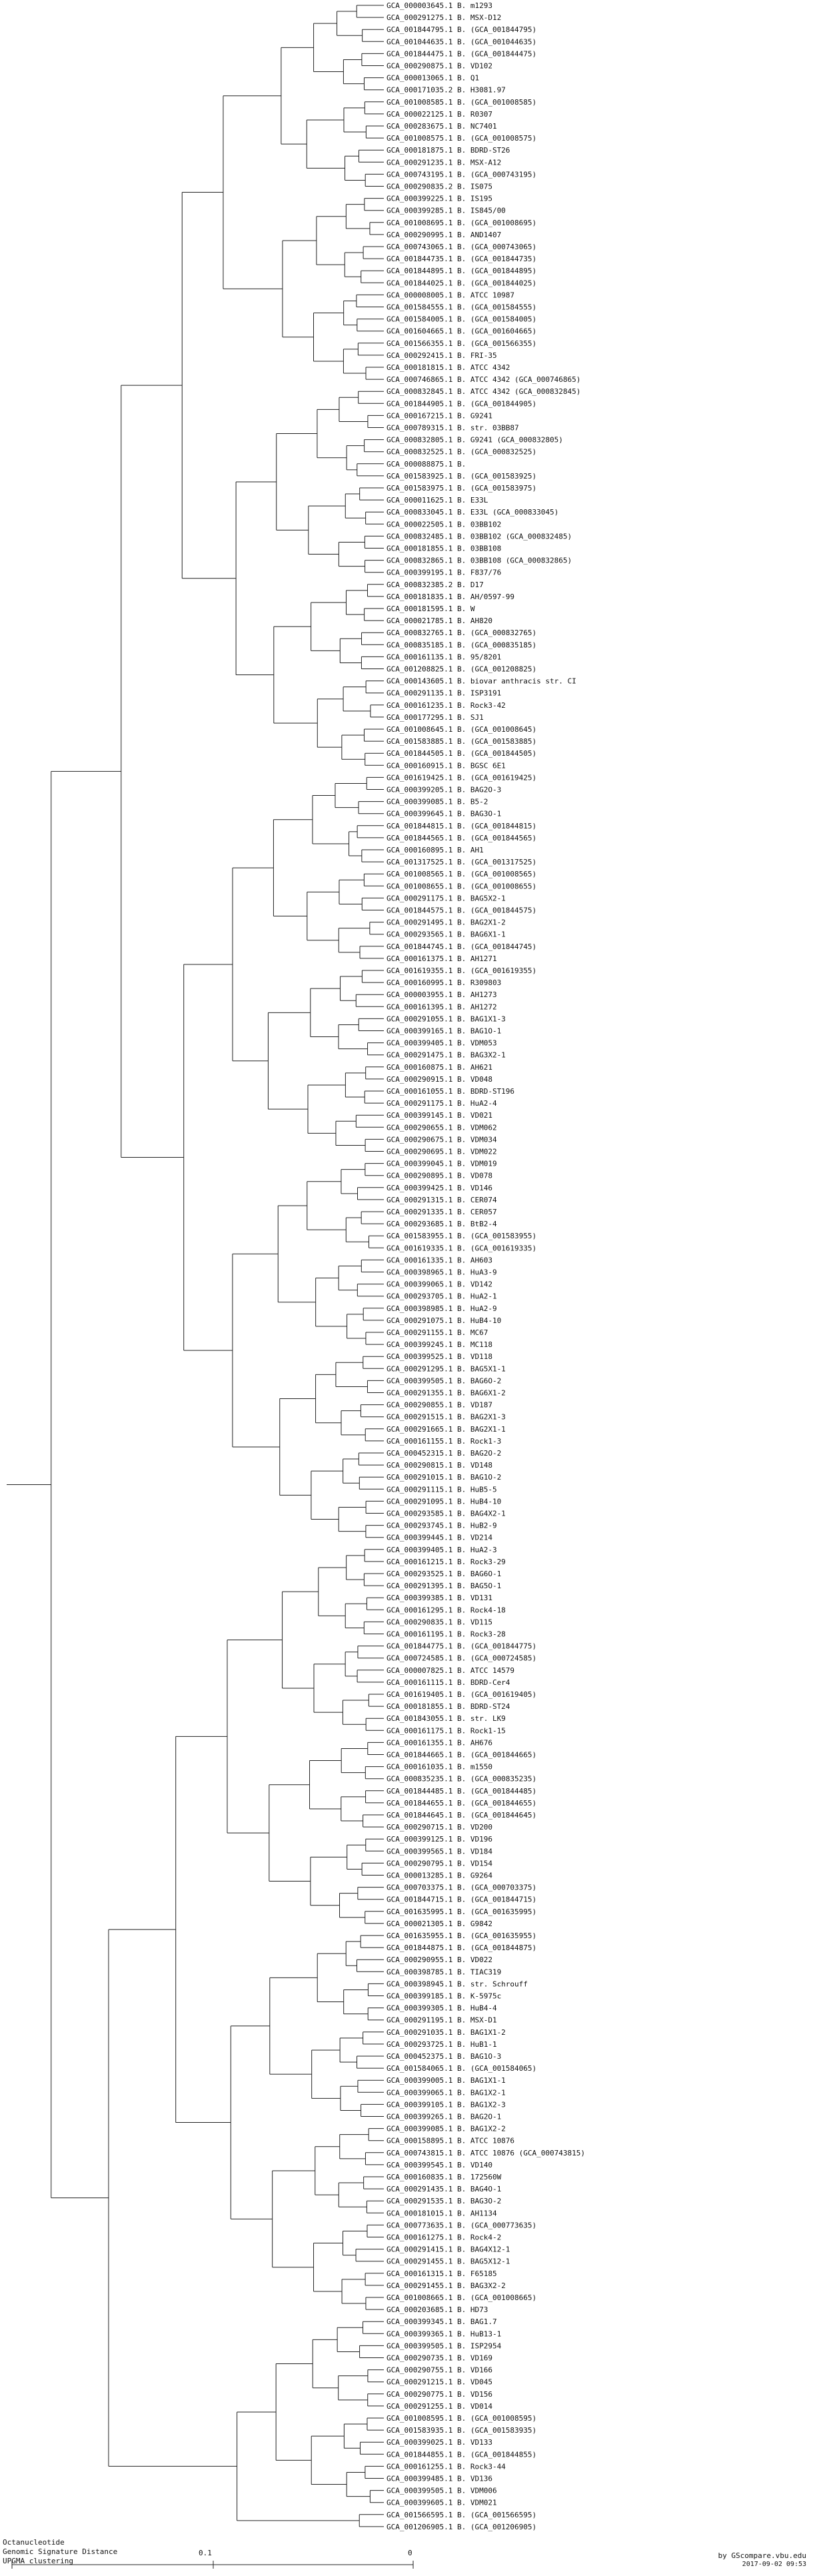 The width and height of the screenshot is (813, 2576). I want to click on leaf-label: GCA_000291155.1 B. MC67, so click(438, 1332).